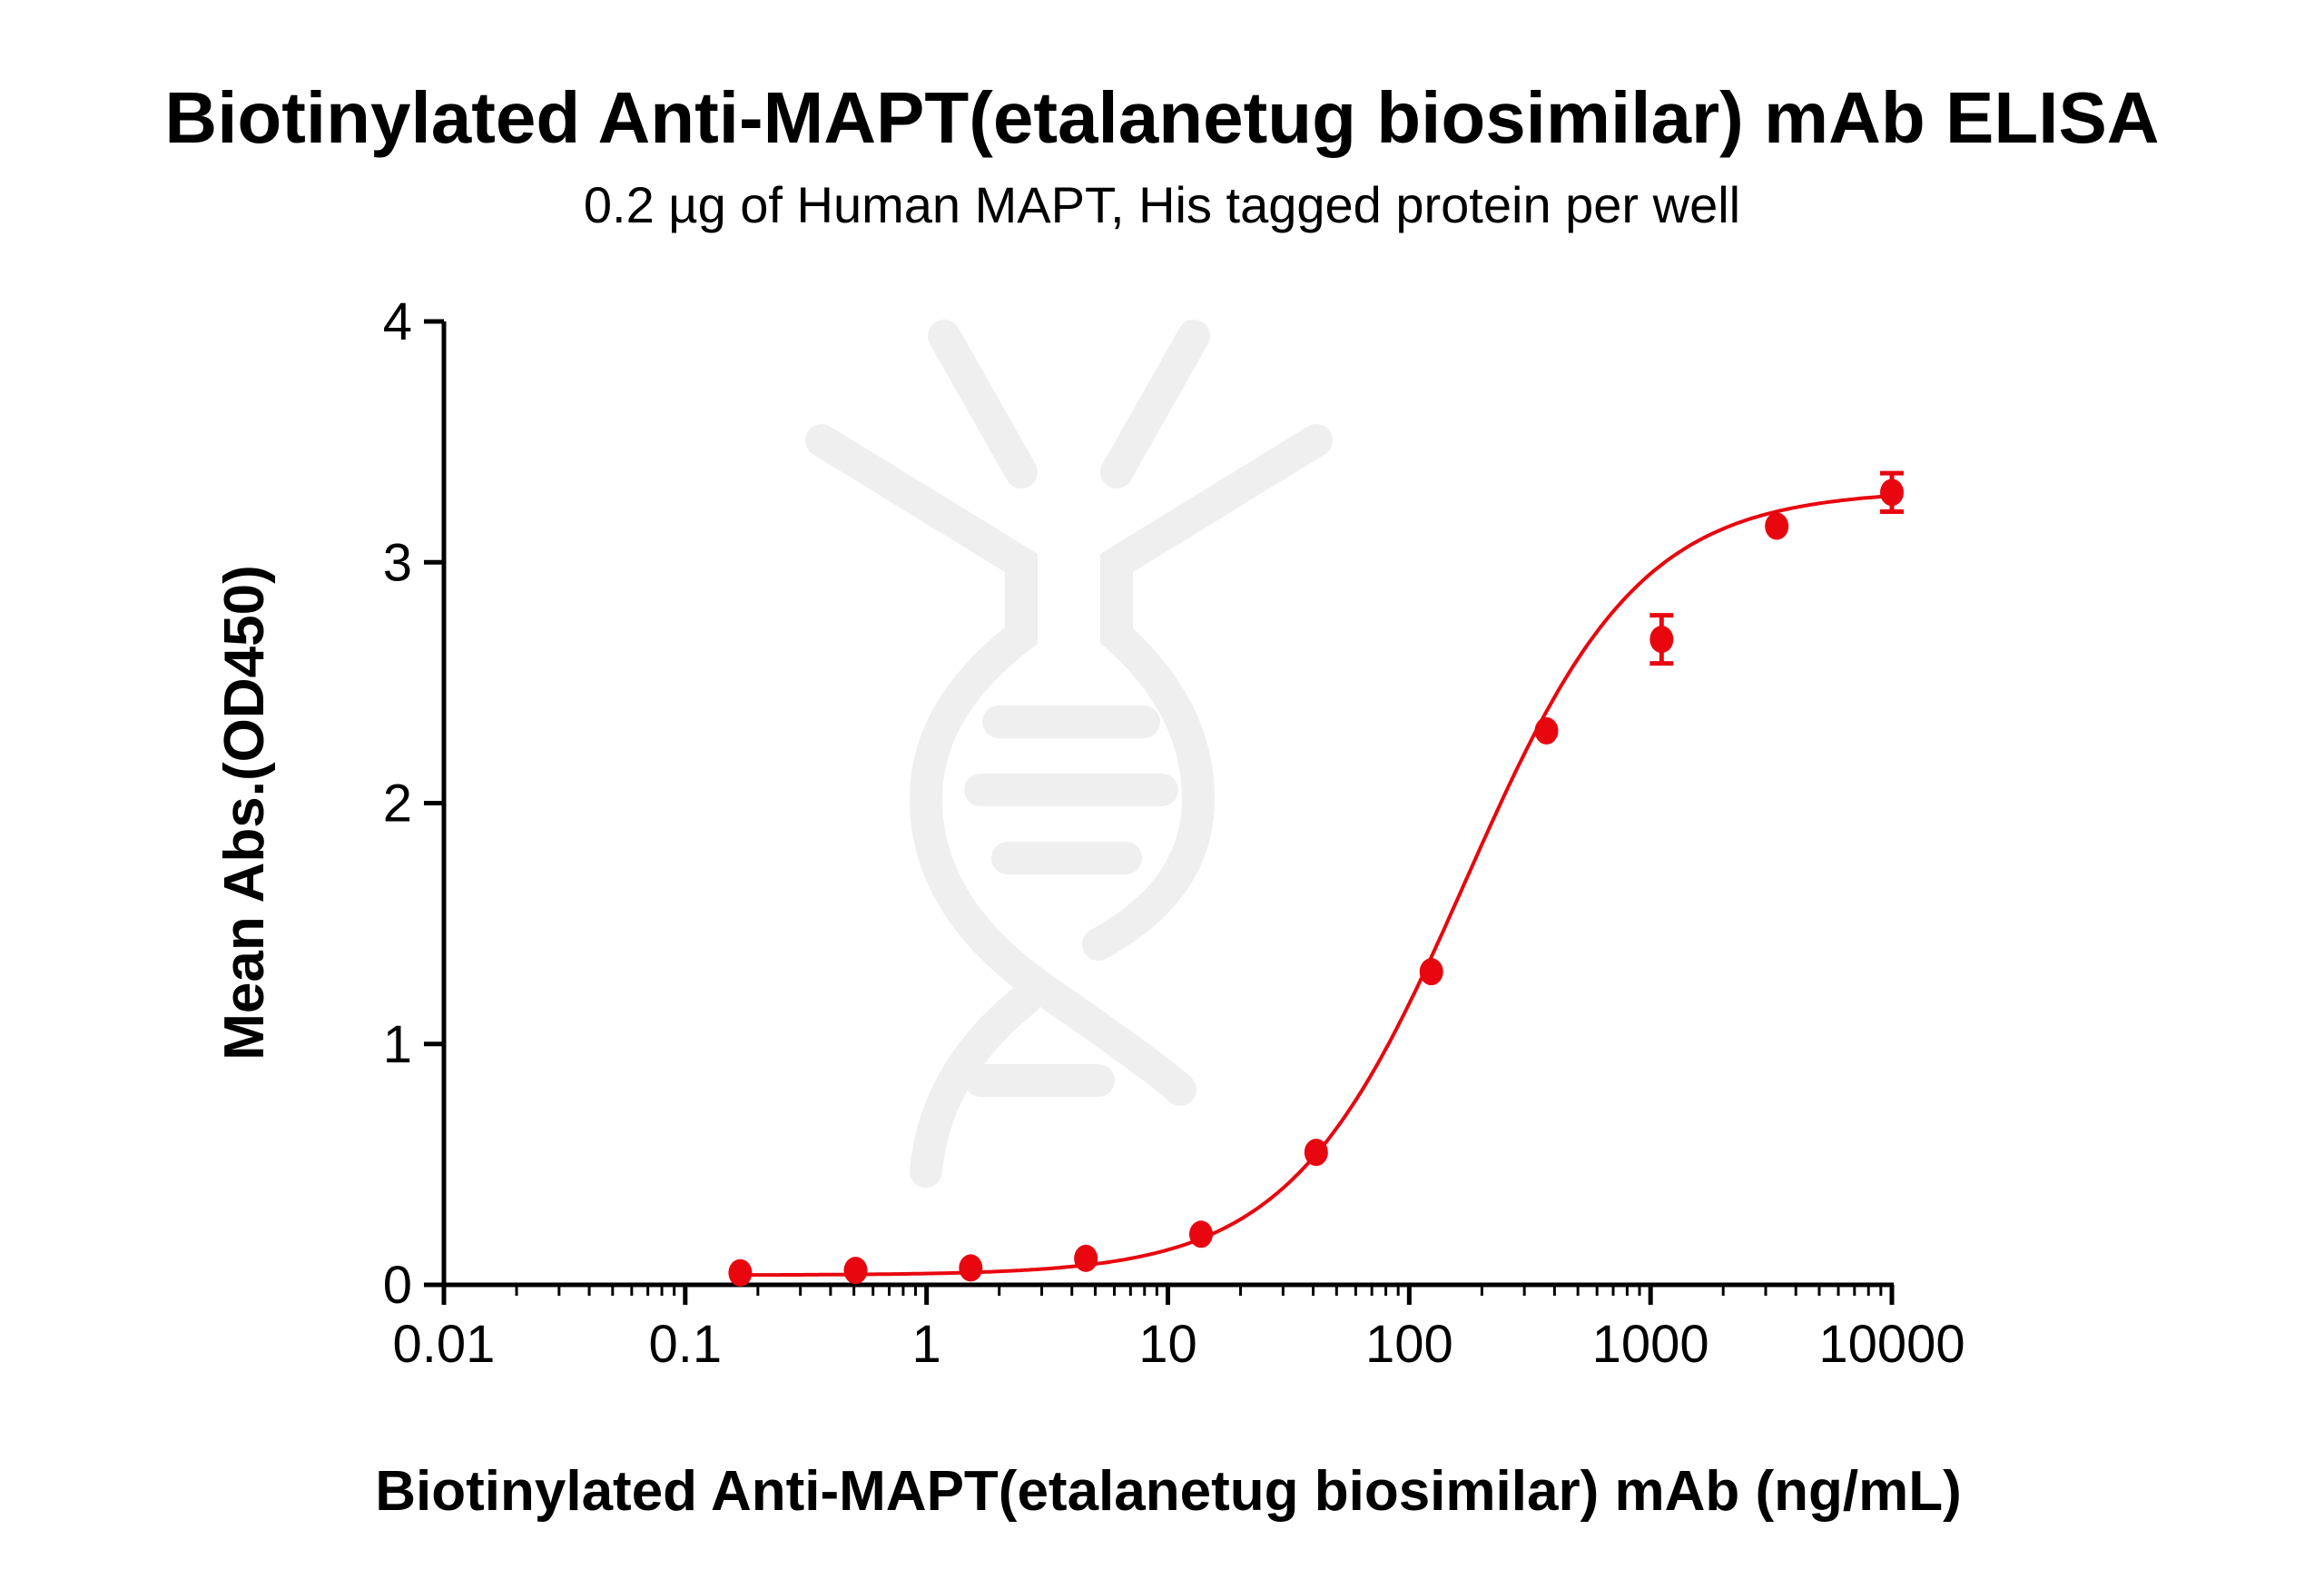  Describe the element at coordinates (926, 1344) in the screenshot. I see `x-tick-label: 1` at that location.